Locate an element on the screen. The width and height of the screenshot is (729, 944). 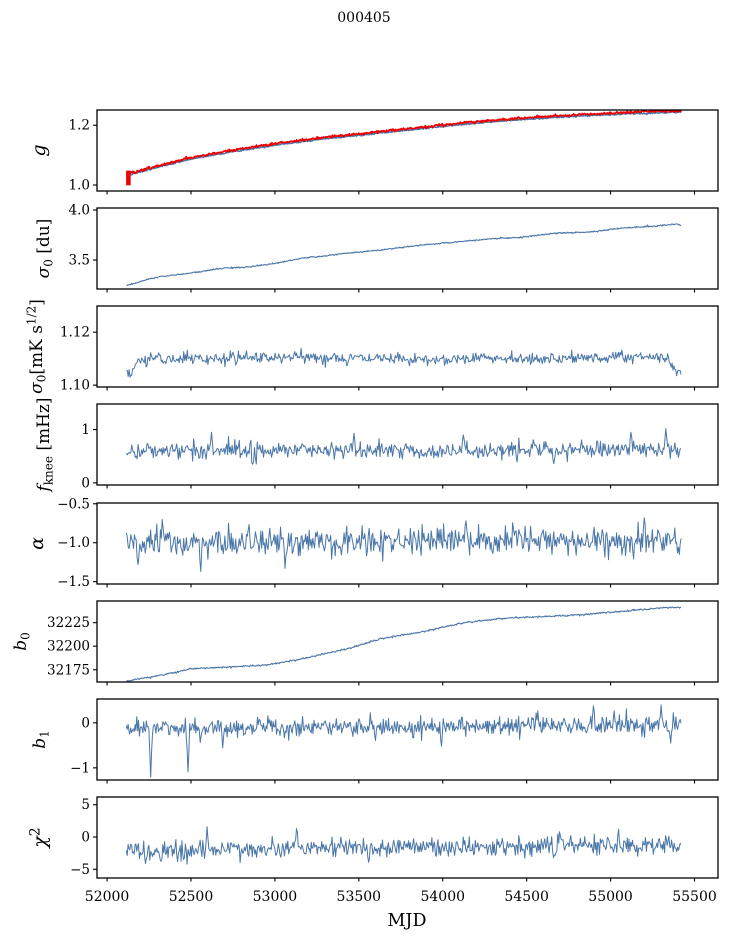
series-b1 is located at coordinates (403, 741).